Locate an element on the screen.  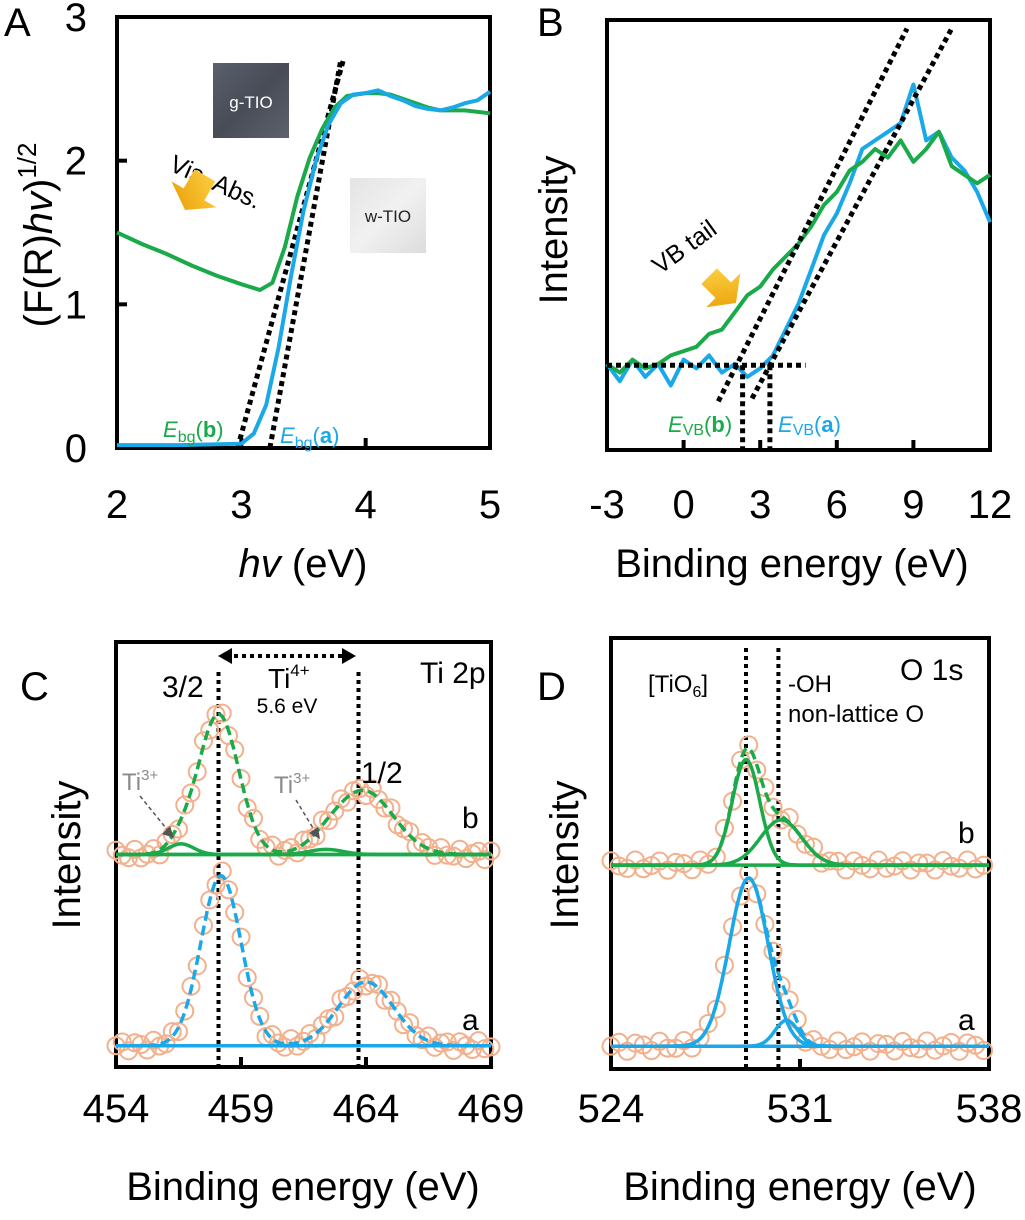
evb-a-label: EVB(a) is located at coordinates (809, 425).